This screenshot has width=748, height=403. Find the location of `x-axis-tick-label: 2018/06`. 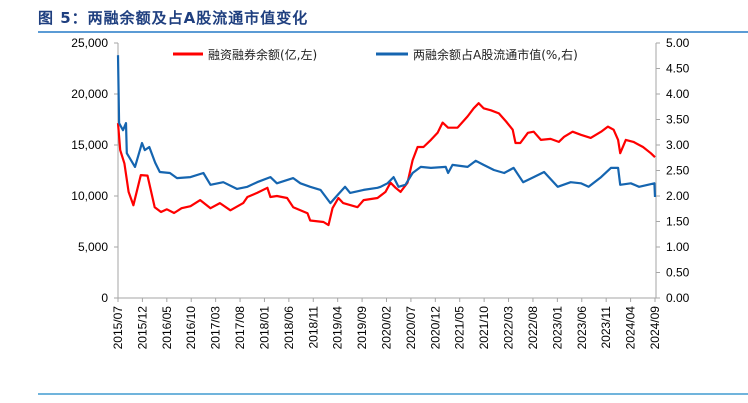

x-axis-tick-label: 2018/06 is located at coordinates (289, 328).